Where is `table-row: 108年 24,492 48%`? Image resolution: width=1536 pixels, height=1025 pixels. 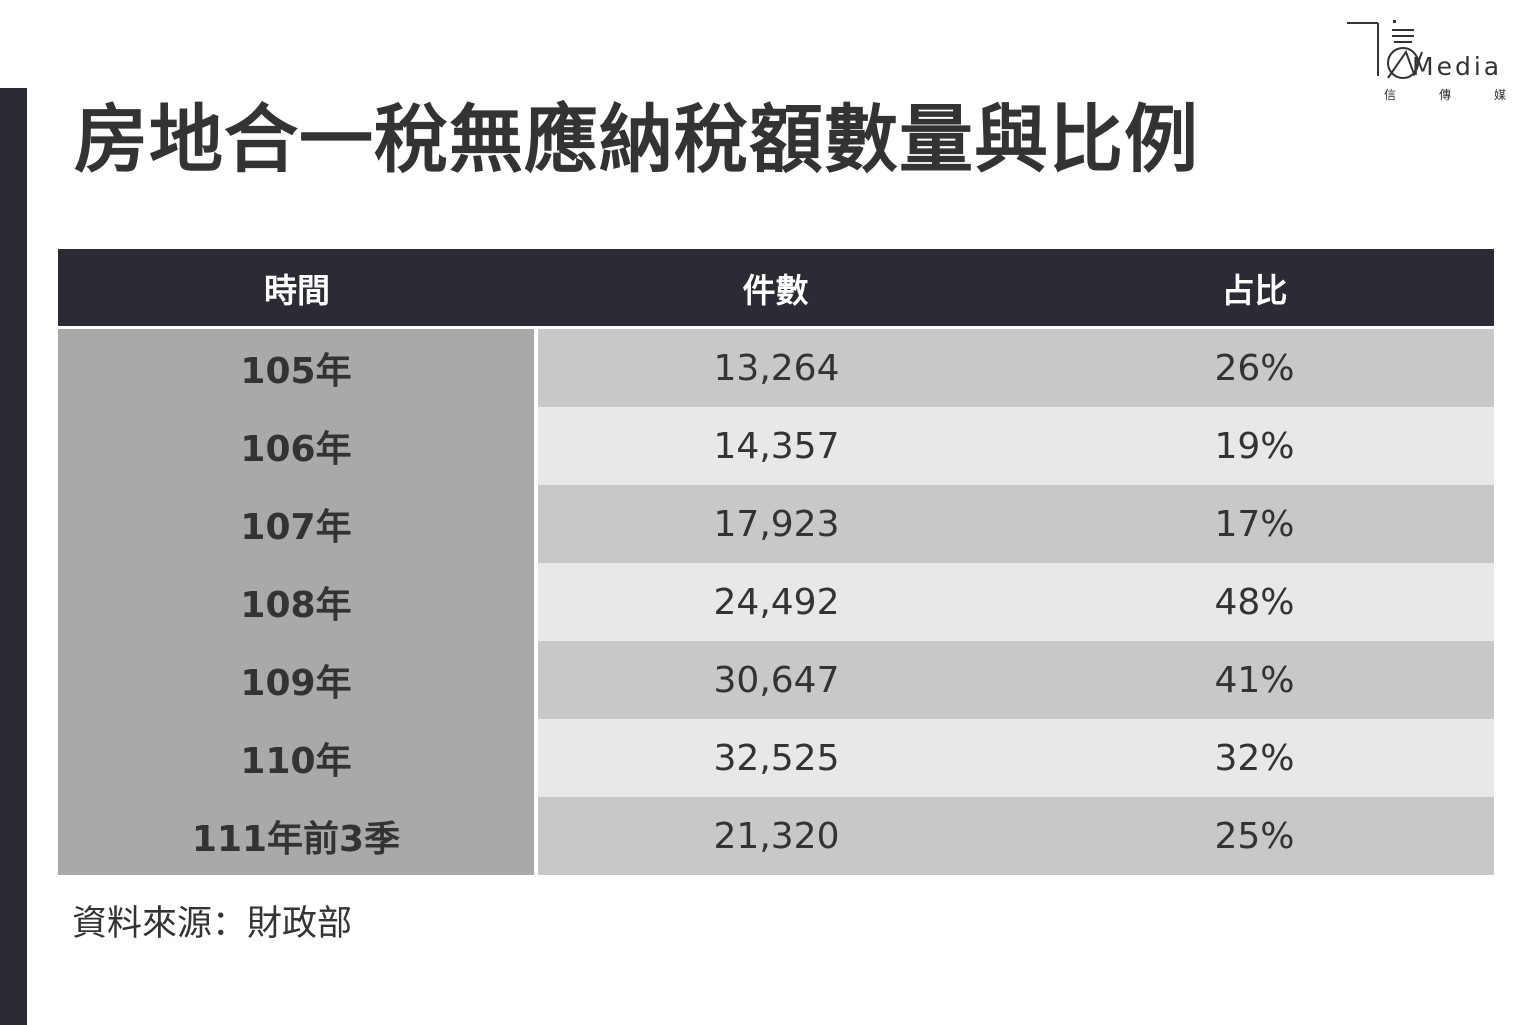
table-row: 108年 24,492 48% is located at coordinates (776, 602).